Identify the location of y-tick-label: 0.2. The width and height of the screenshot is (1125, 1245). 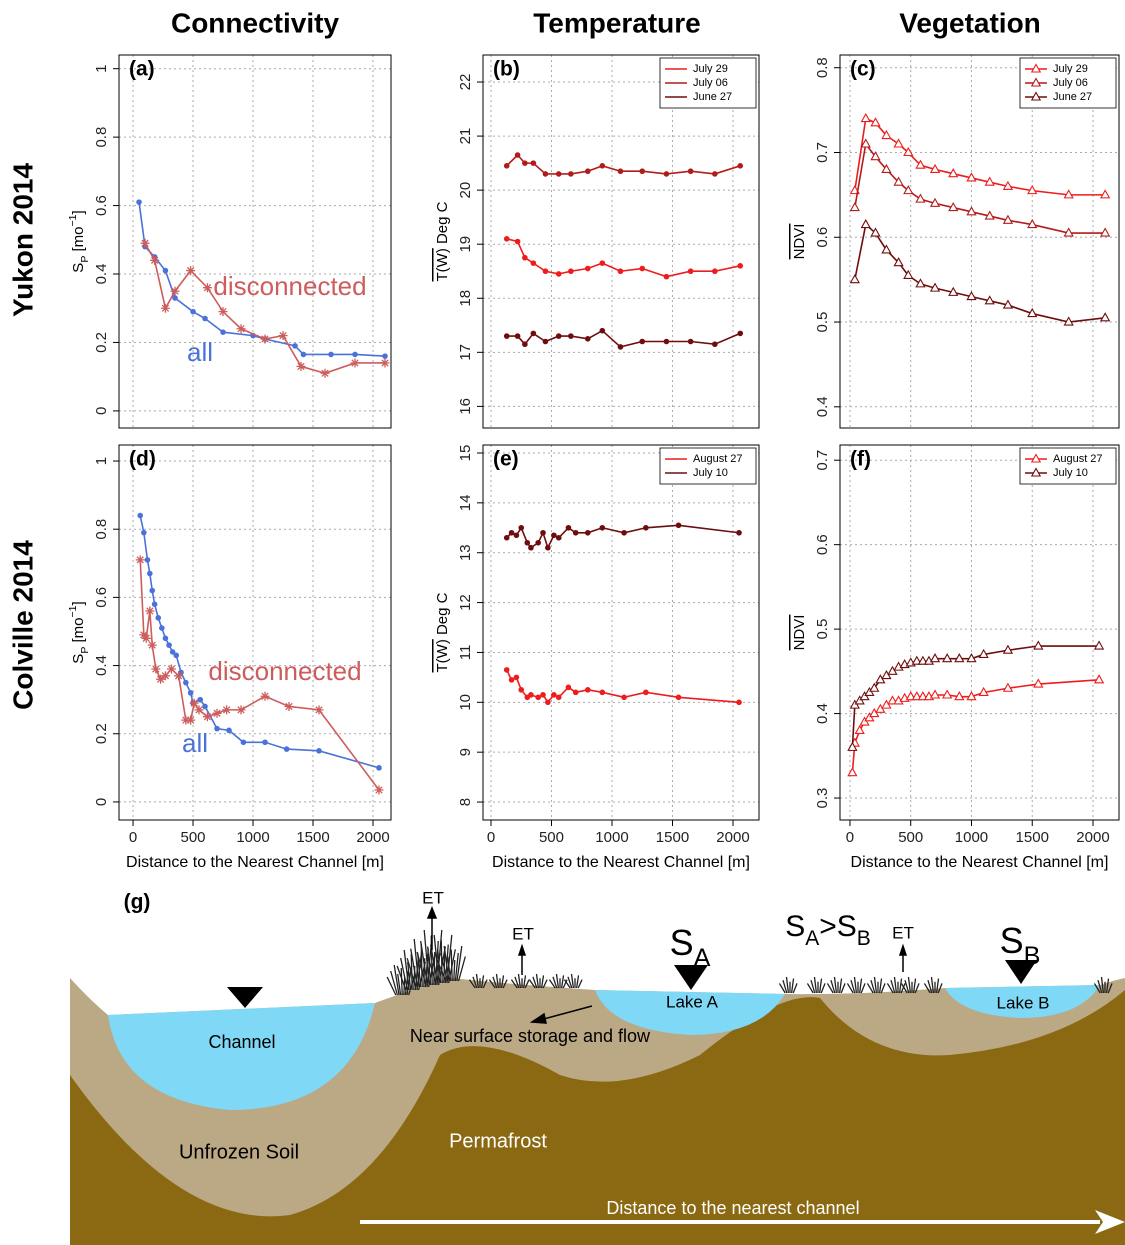
(101, 342).